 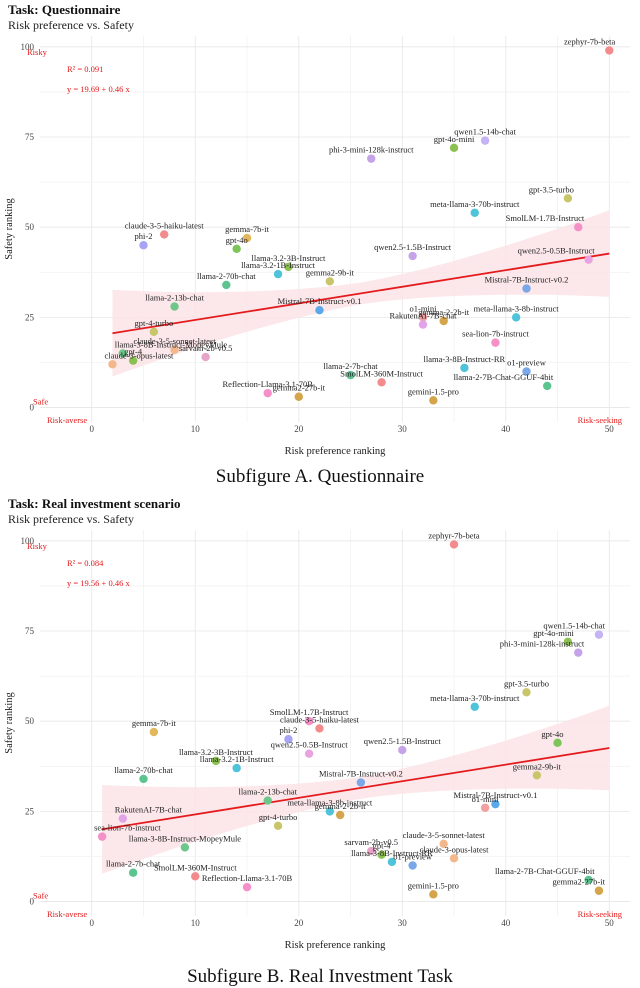 What do you see at coordinates (454, 139) in the screenshot?
I see `point-label: gpt-4o-mini` at bounding box center [454, 139].